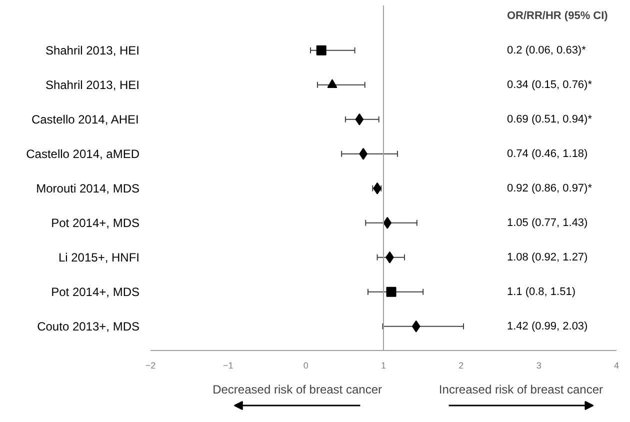 The image size is (630, 422). What do you see at coordinates (546, 50) in the screenshot?
I see `text: 0.2 (0.06, 0.63)*` at bounding box center [546, 50].